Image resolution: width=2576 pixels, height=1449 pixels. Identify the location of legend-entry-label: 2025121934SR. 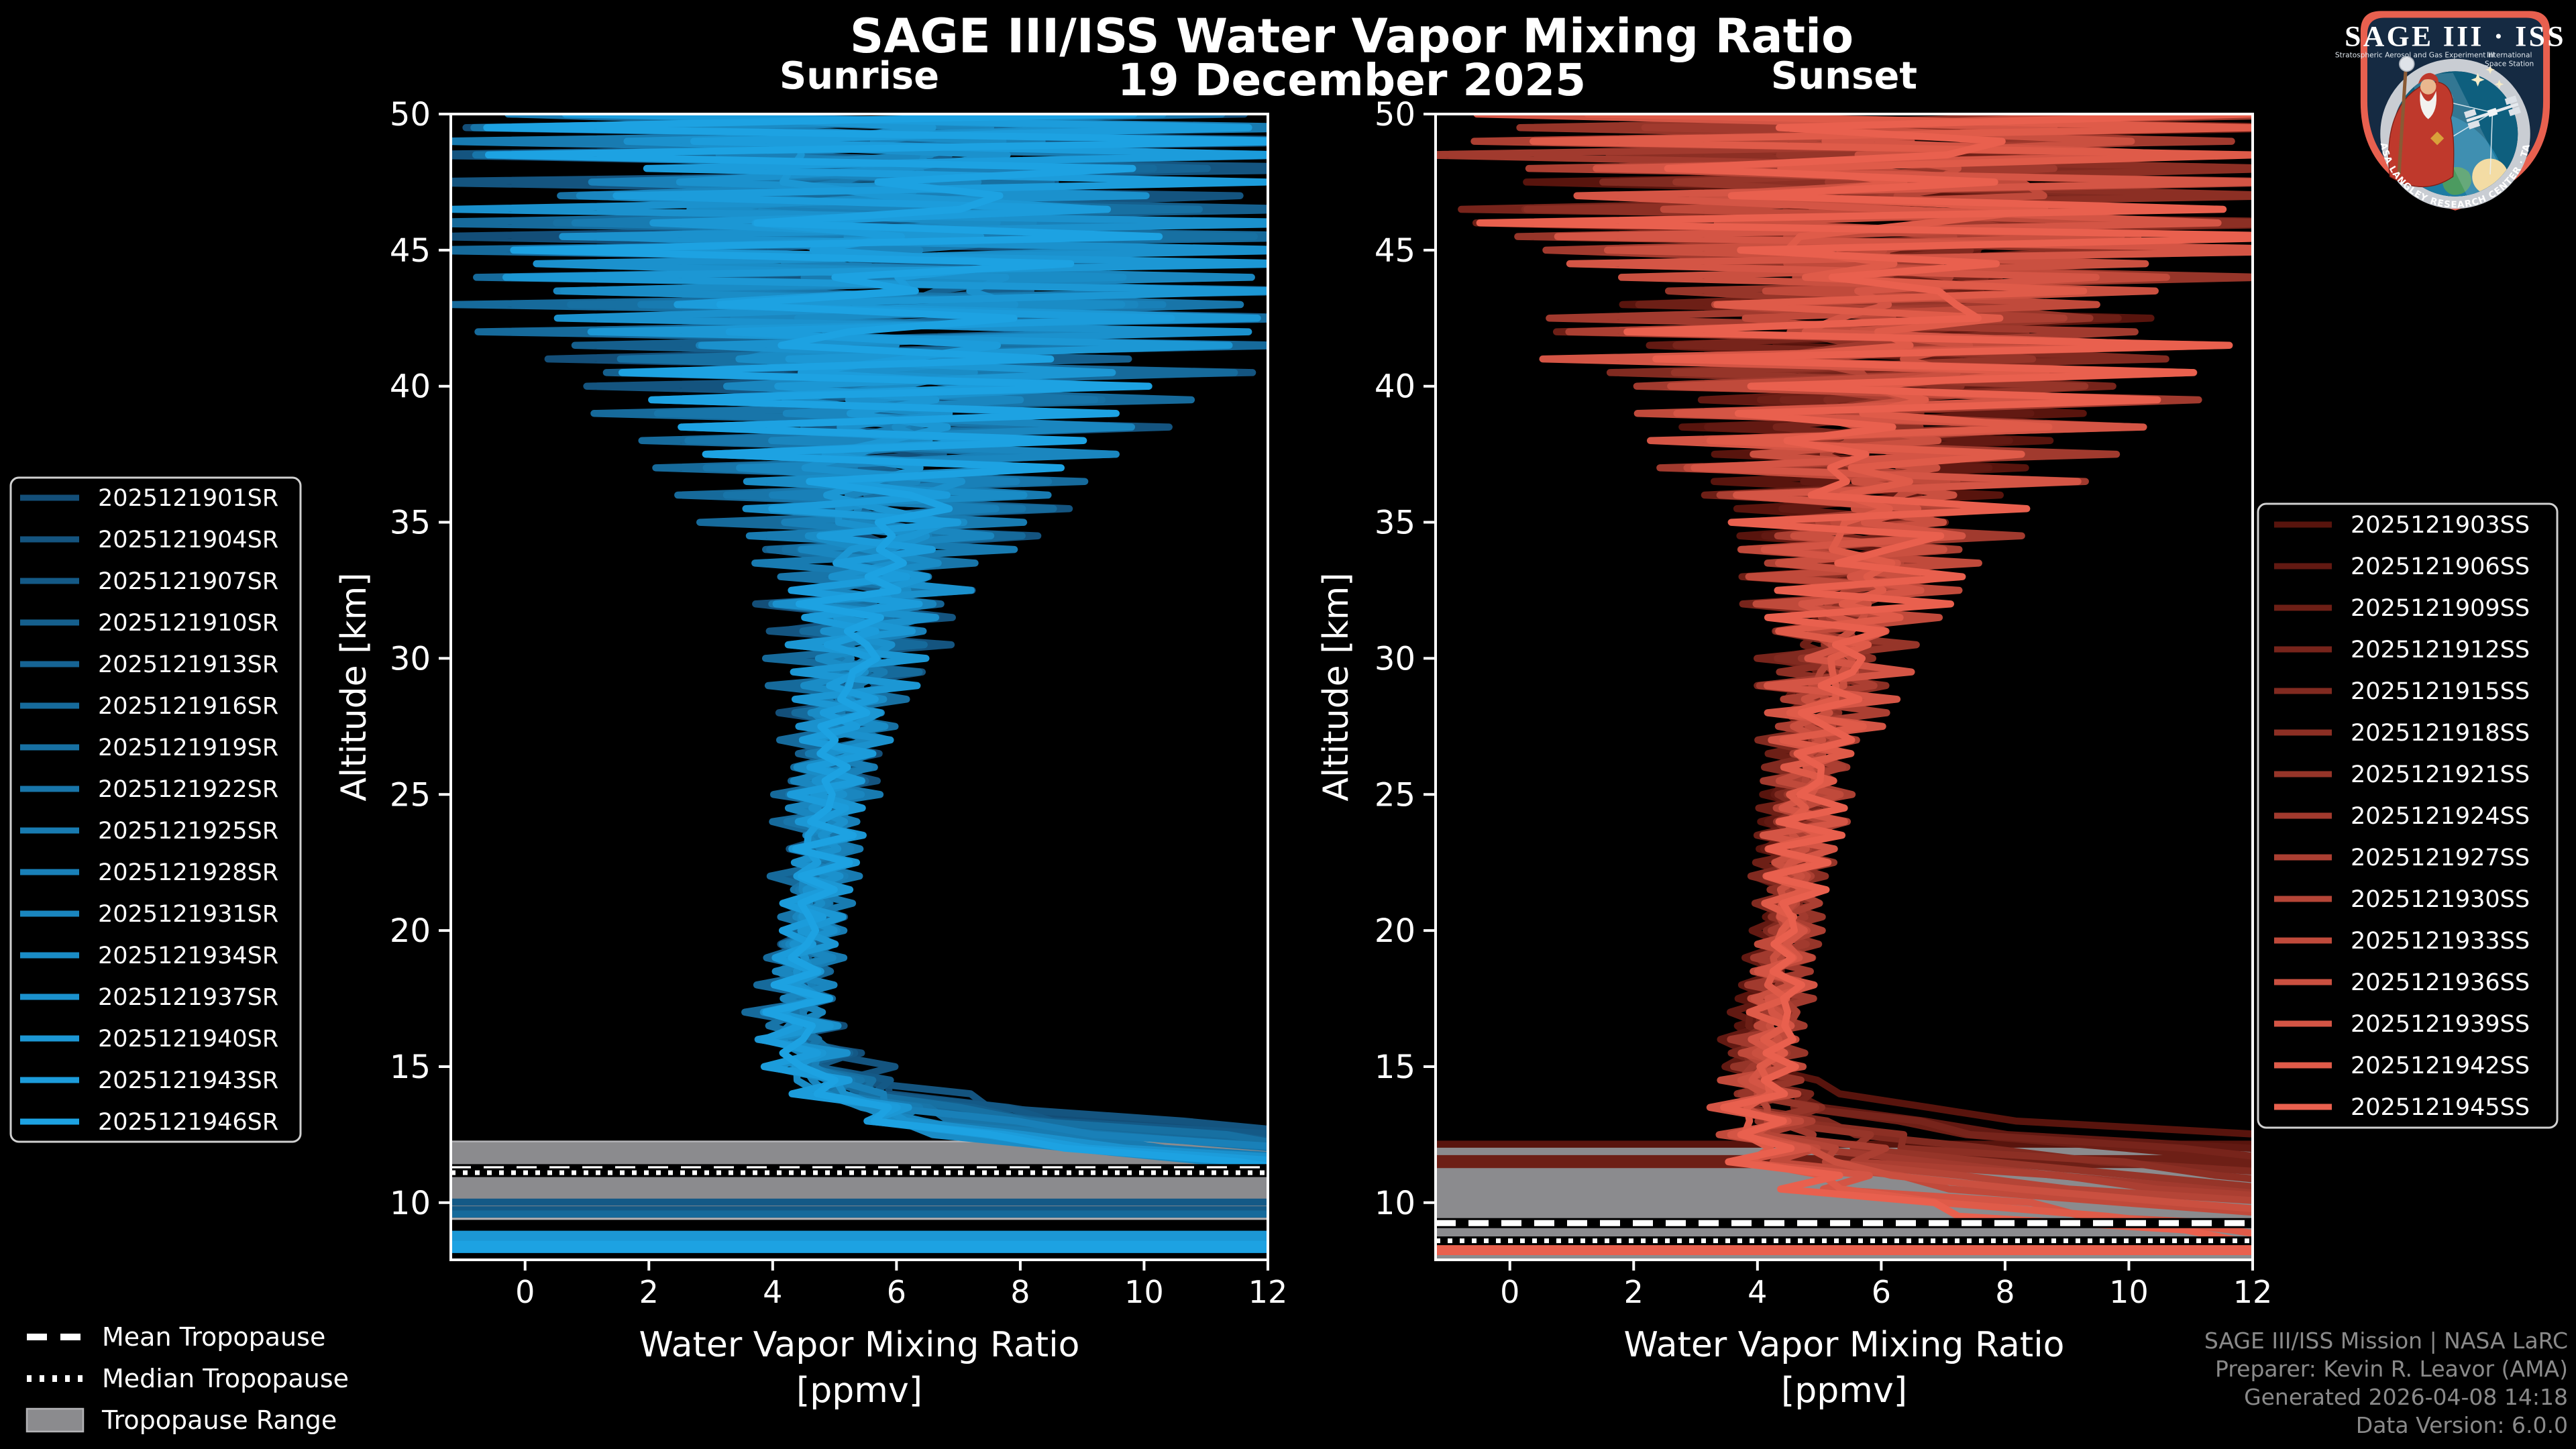
(188, 956).